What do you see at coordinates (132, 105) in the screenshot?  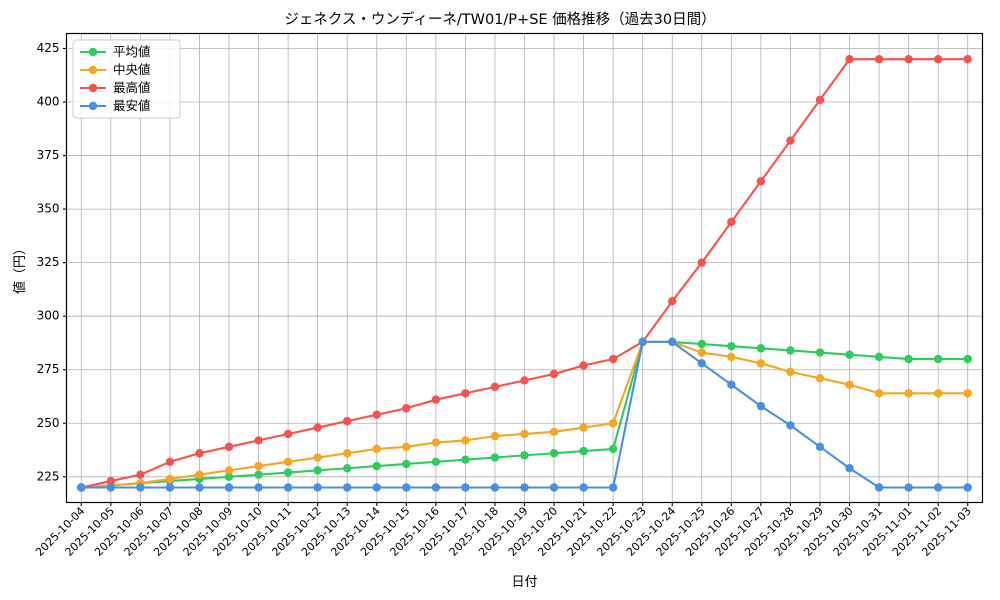 I see `legend-label-3: 最安値` at bounding box center [132, 105].